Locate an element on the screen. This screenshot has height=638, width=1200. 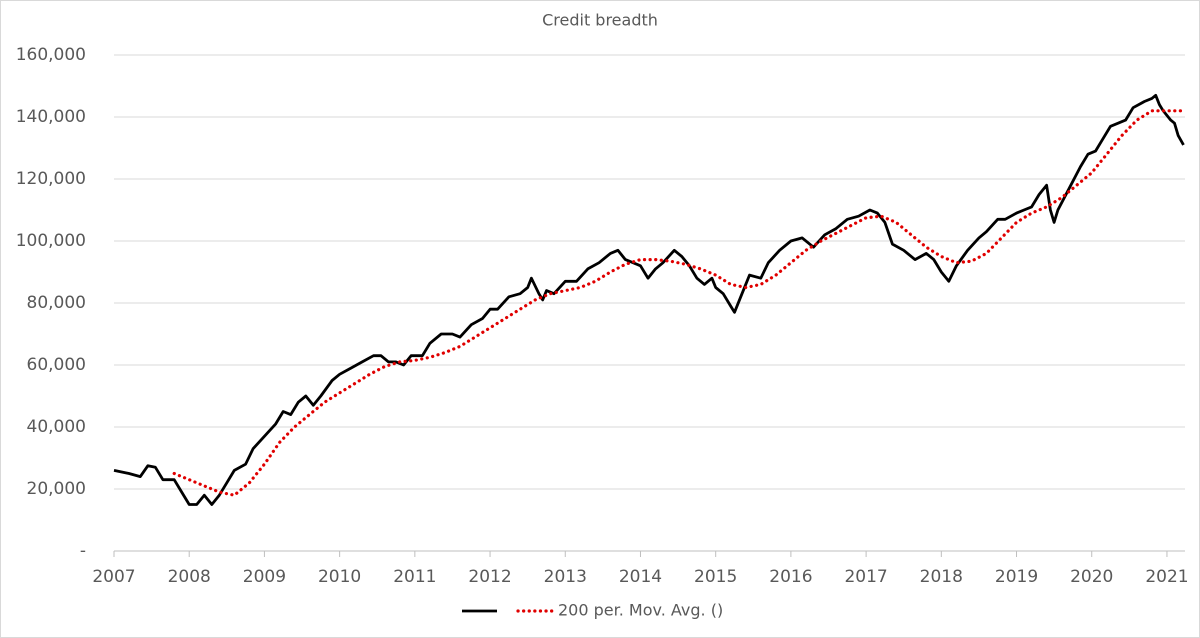
chart-title: Credit breadth is located at coordinates (600, 20).